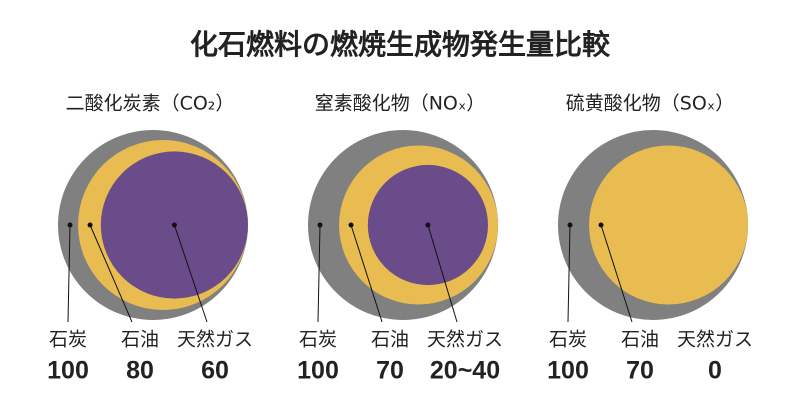 This screenshot has width=800, height=400. I want to click on main-title: 化石燃料の燃焼生成物発生量比較, so click(400, 44).